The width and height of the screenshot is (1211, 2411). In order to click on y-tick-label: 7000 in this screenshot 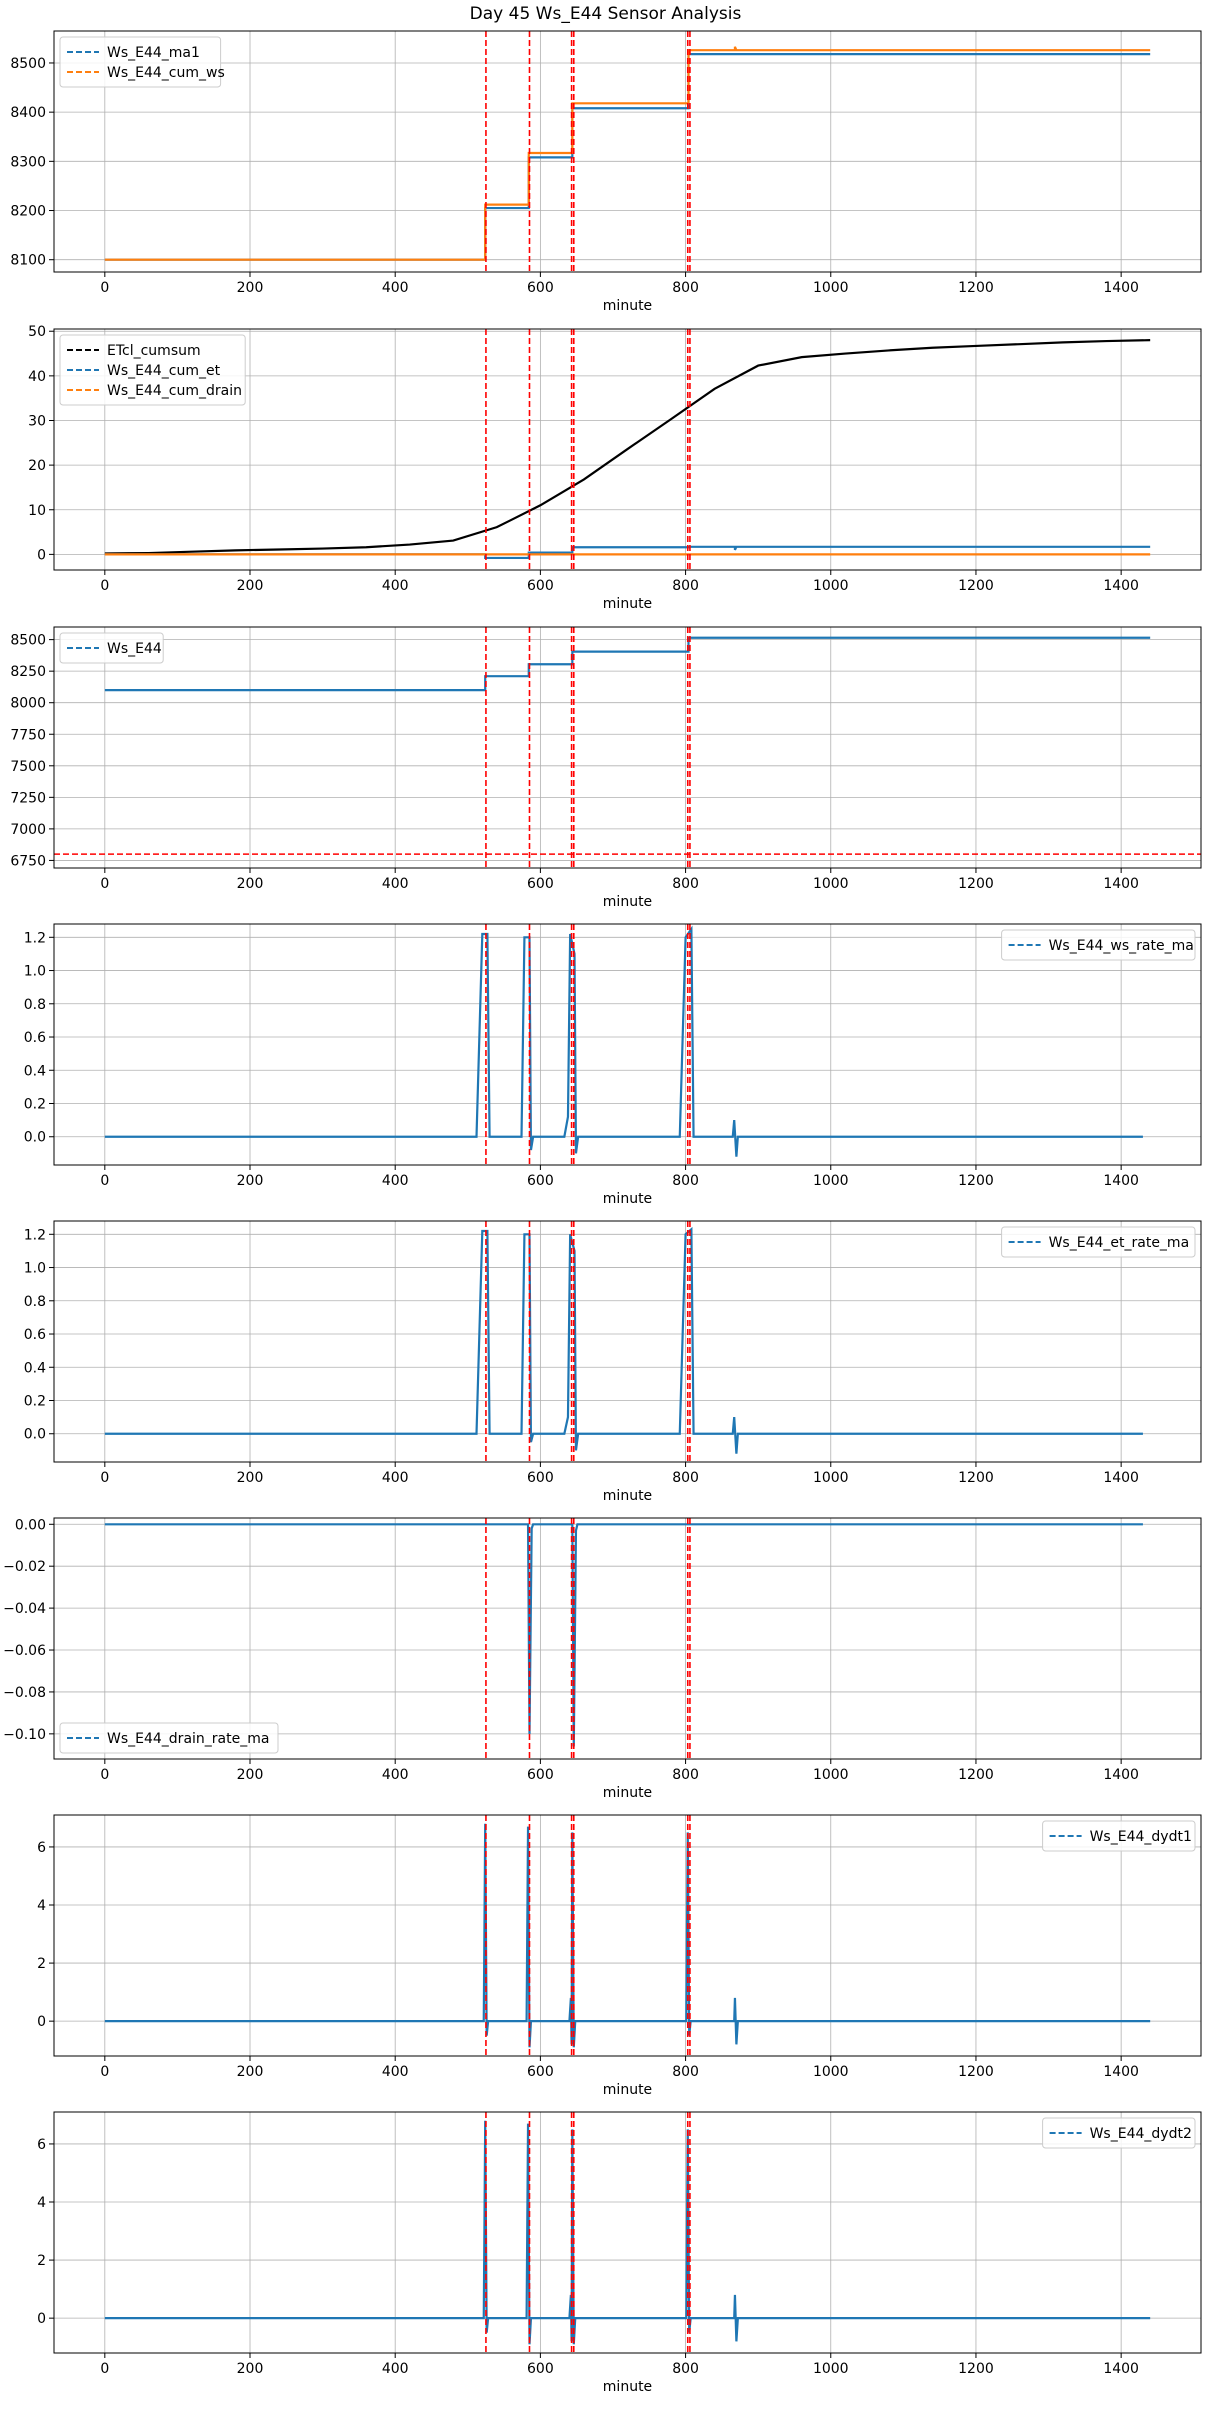, I will do `click(28, 830)`.